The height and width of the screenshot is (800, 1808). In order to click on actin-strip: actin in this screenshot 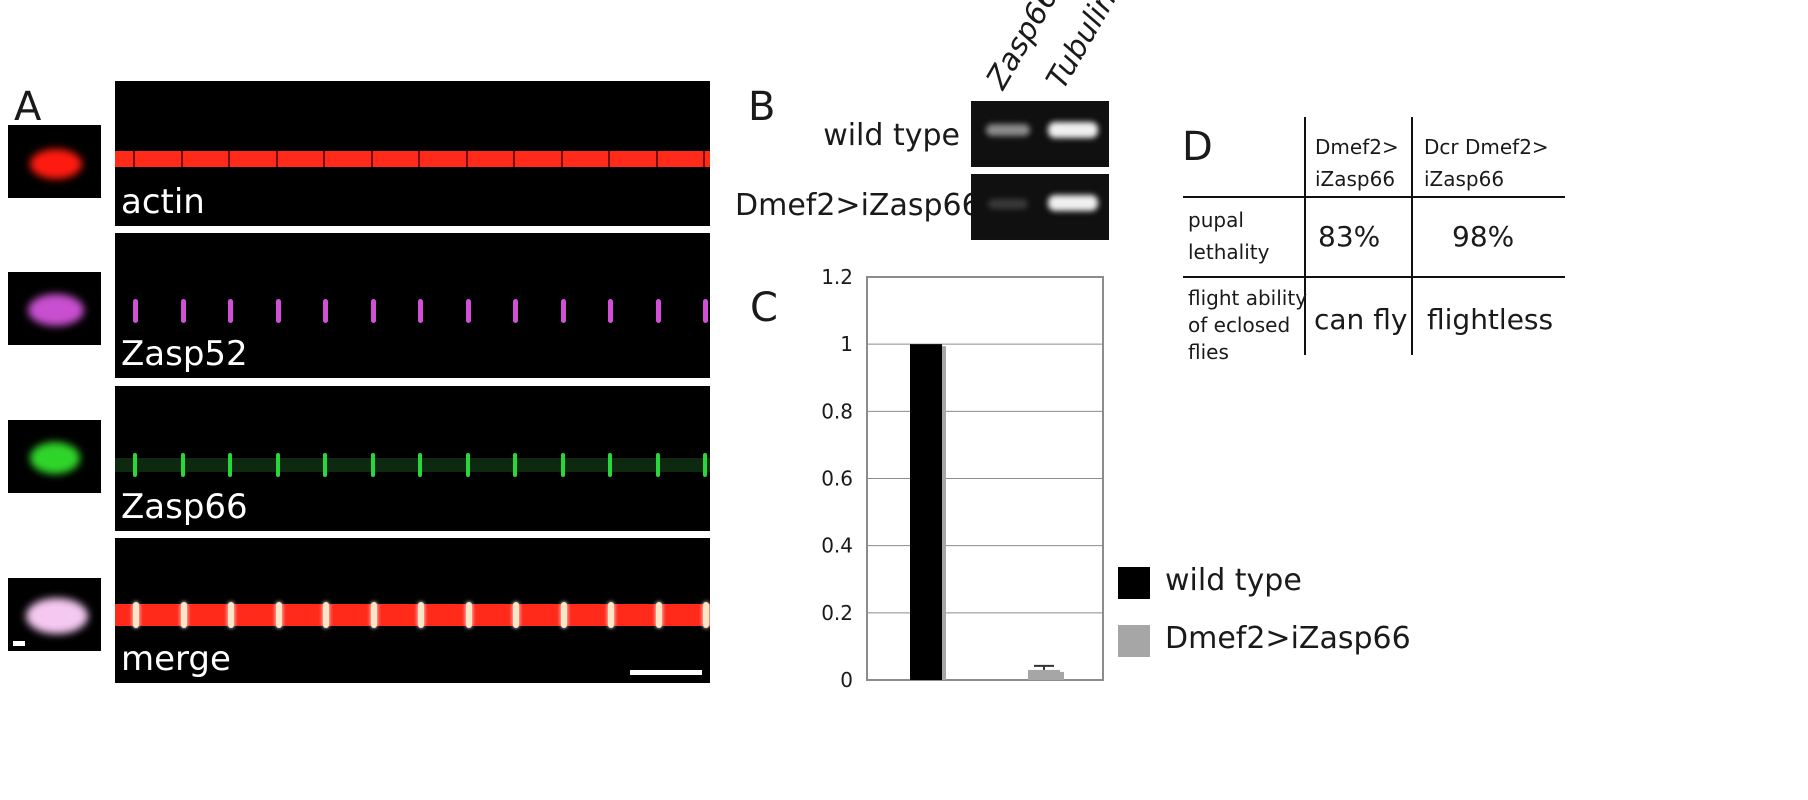, I will do `click(412, 153)`.